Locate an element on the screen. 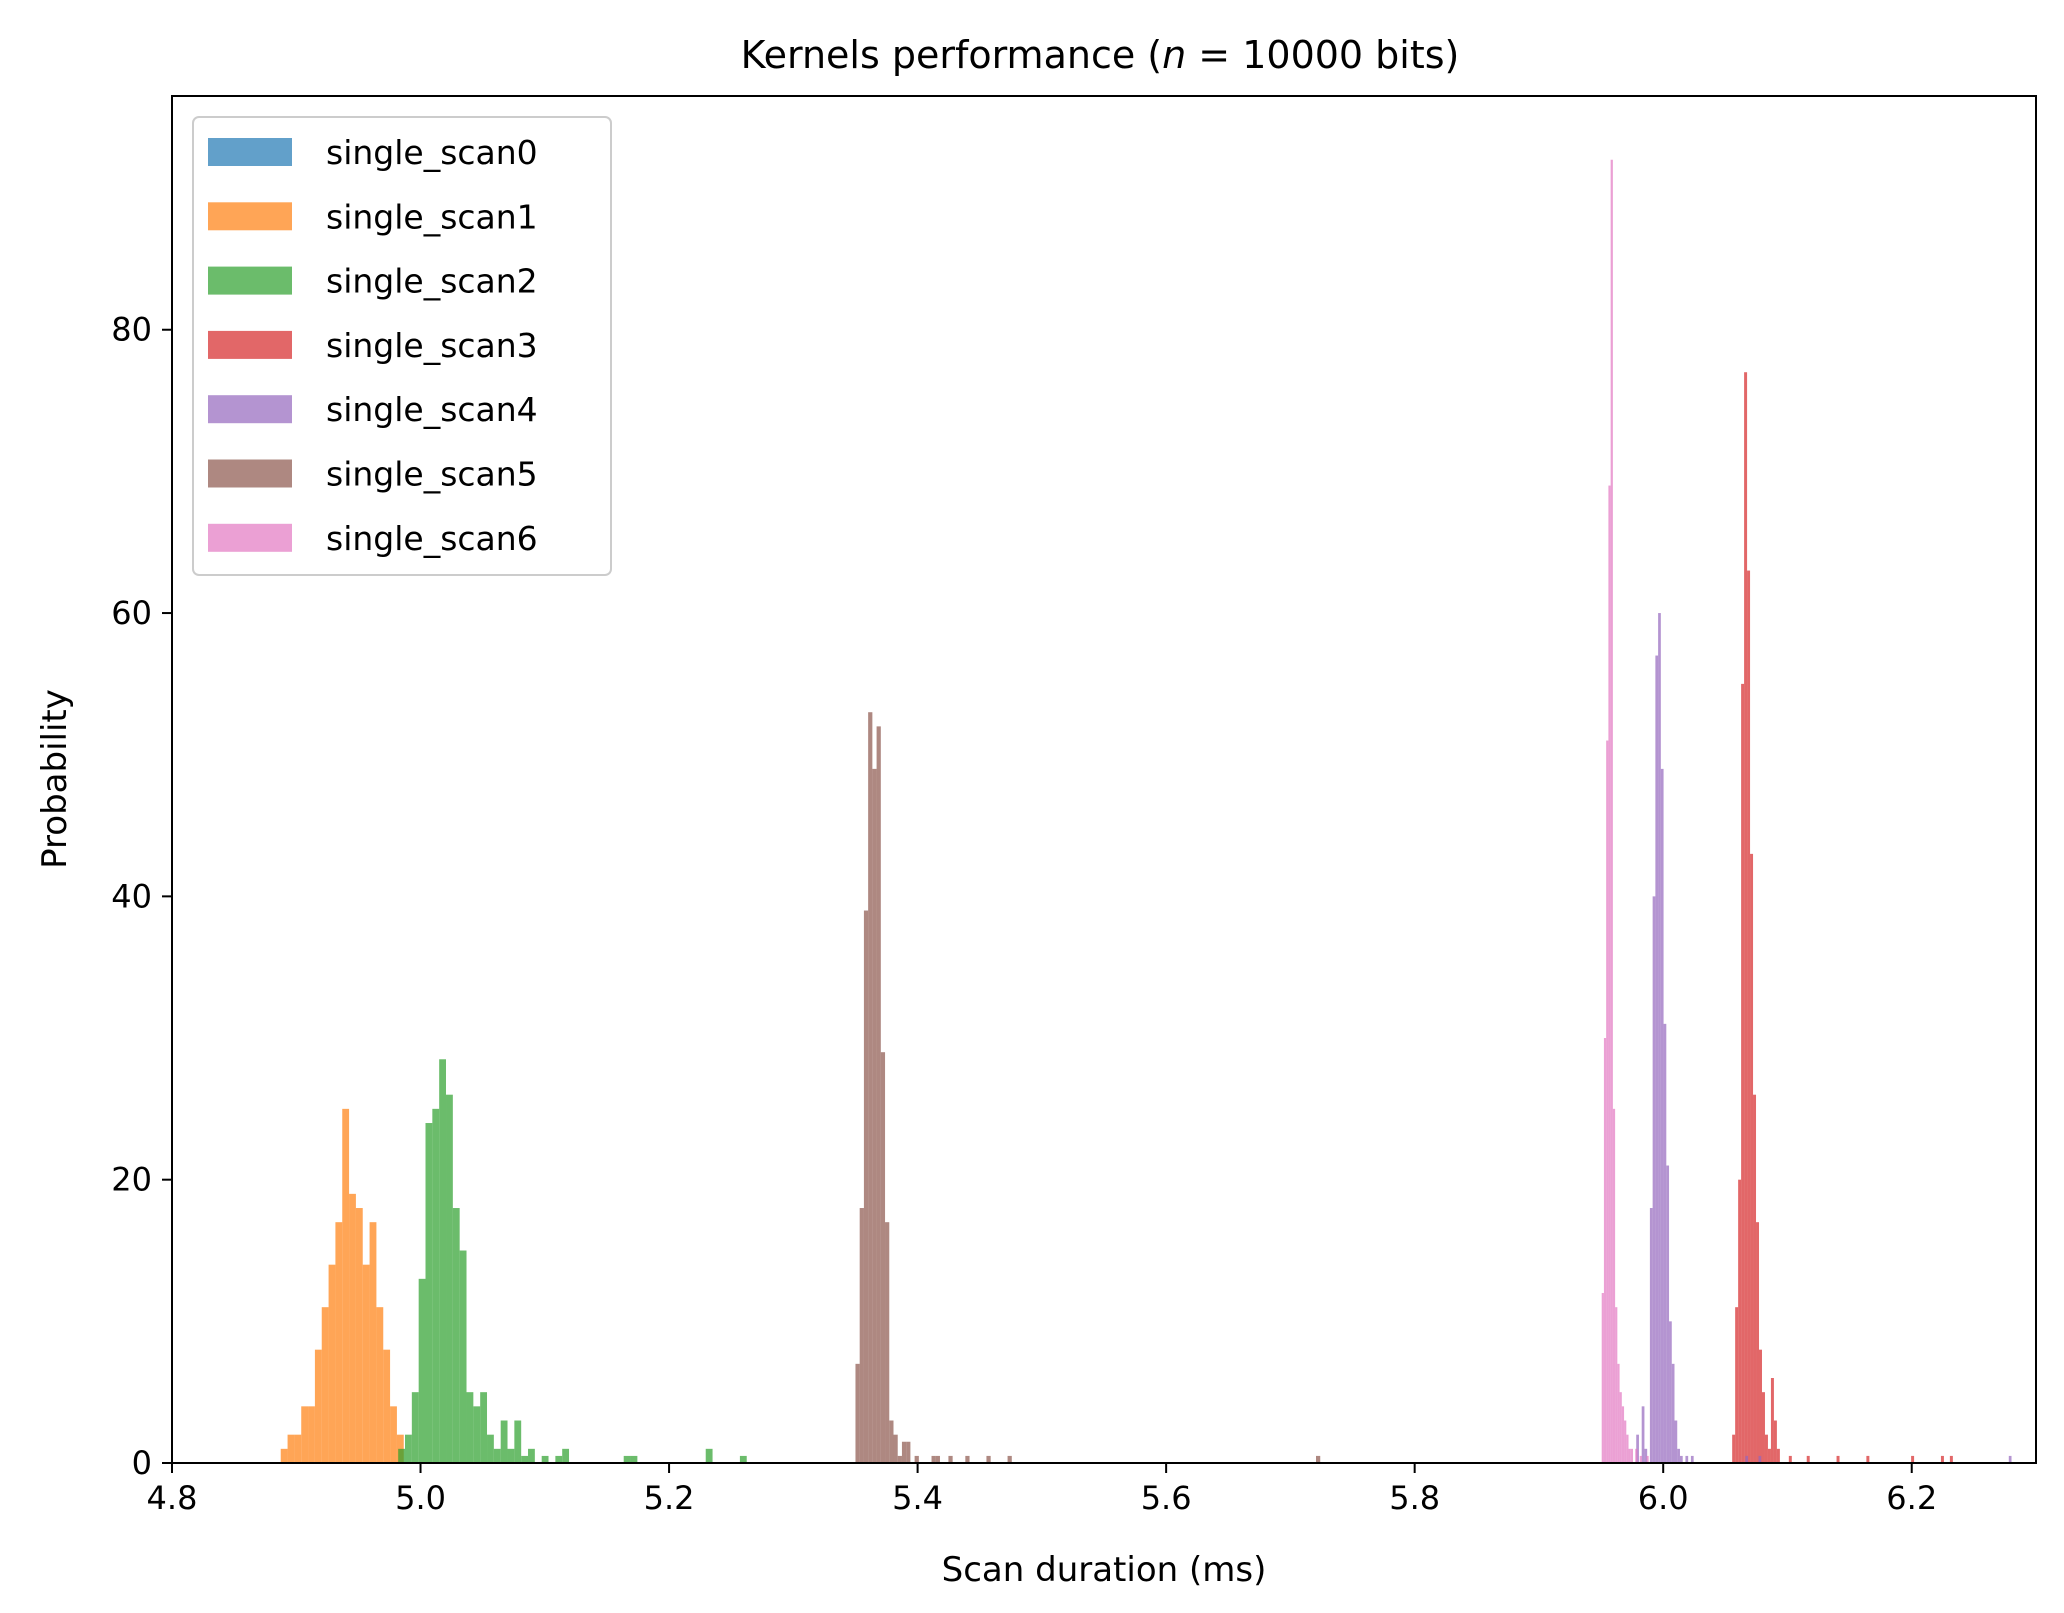 The height and width of the screenshot is (1613, 2064). legend-frame is located at coordinates (402, 346).